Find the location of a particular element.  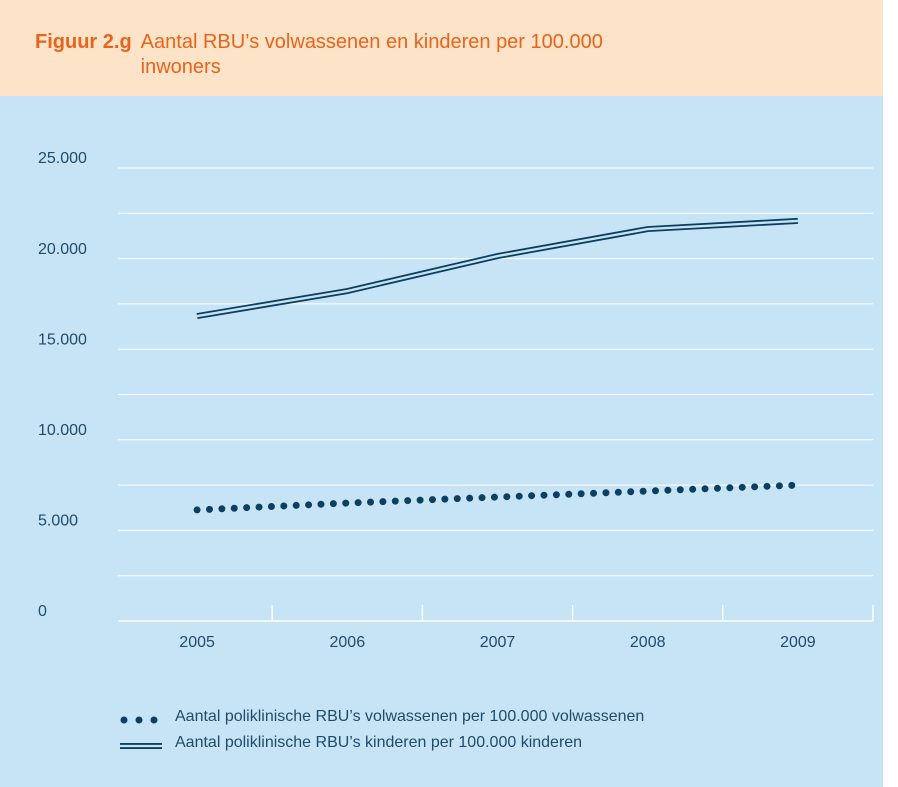

y-tick-label: 0 is located at coordinates (42, 611).